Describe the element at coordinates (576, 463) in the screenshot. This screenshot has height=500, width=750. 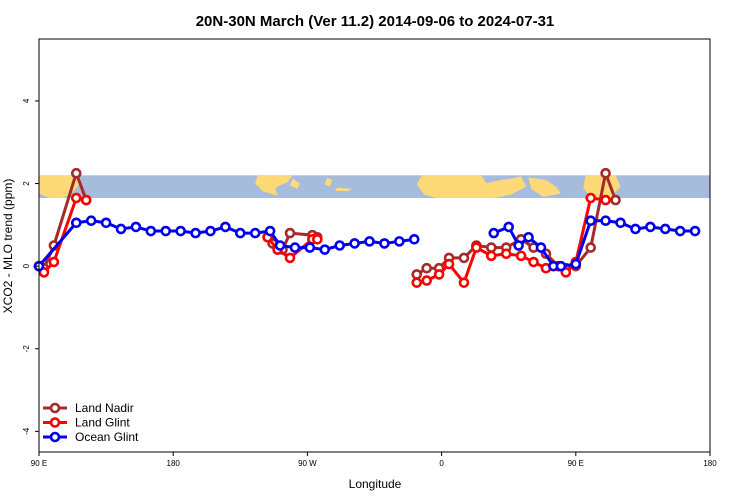
I see `x-tick-label-5: 90 E` at that location.